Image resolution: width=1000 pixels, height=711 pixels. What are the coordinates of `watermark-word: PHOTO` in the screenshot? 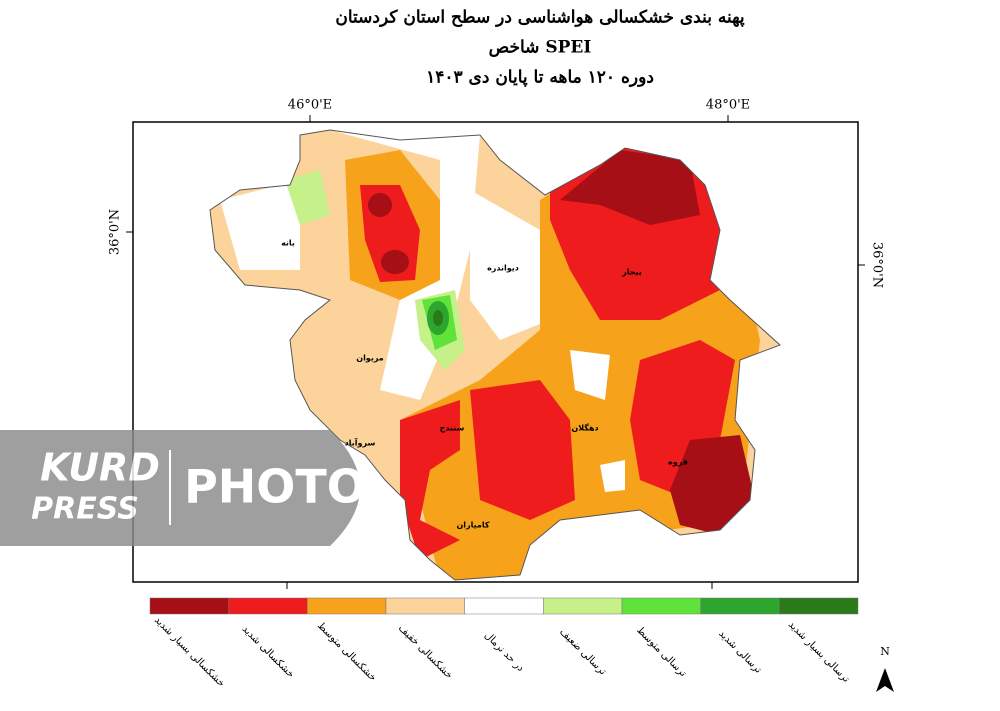 It's located at (275, 487).